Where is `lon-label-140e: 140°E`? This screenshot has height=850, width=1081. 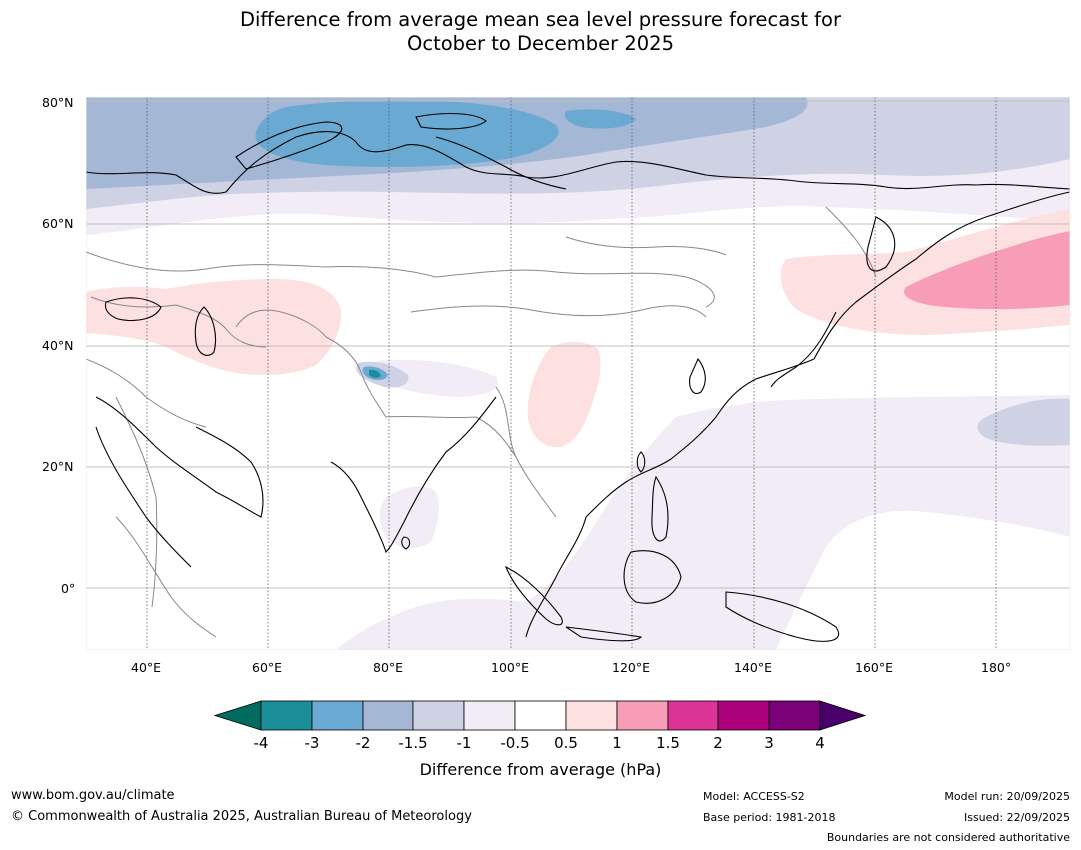 lon-label-140e: 140°E is located at coordinates (753, 667).